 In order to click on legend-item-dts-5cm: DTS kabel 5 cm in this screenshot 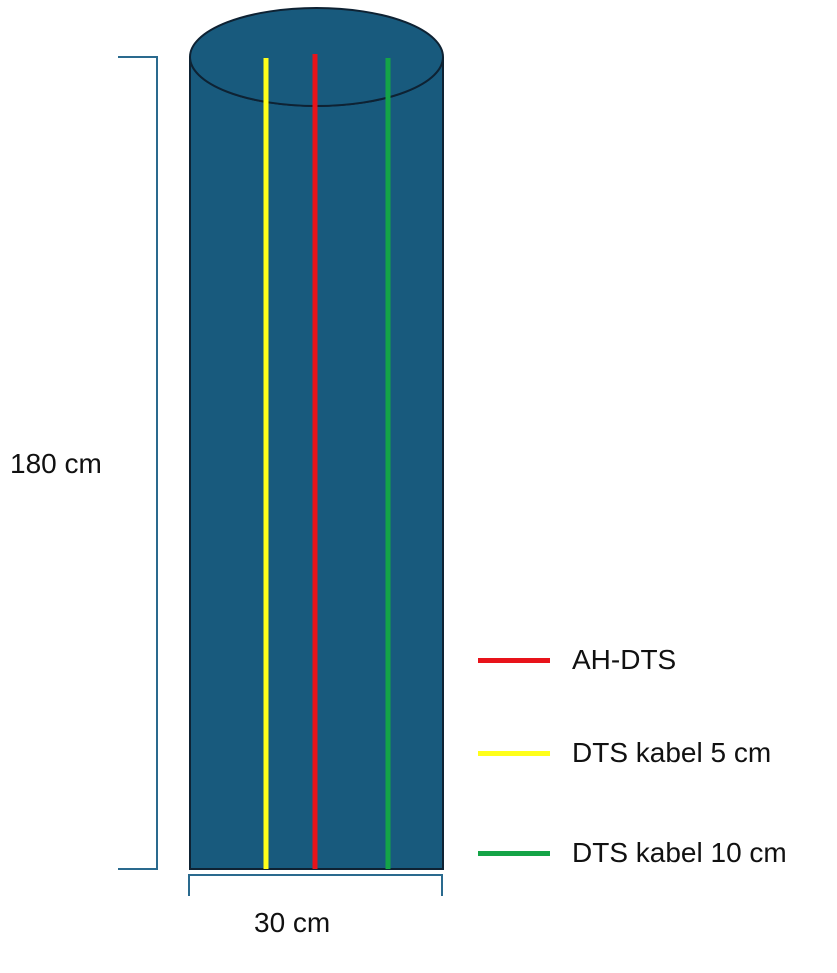, I will do `click(624, 753)`.